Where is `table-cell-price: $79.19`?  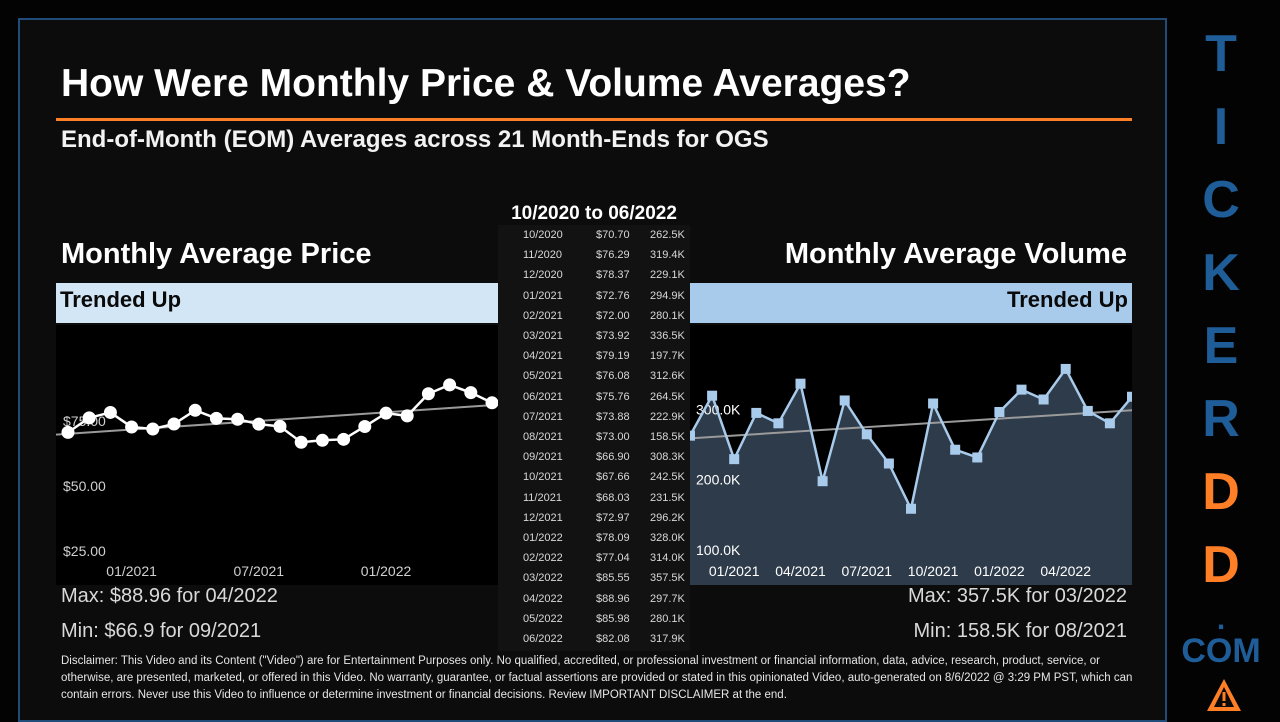 table-cell-price: $79.19 is located at coordinates (613, 356).